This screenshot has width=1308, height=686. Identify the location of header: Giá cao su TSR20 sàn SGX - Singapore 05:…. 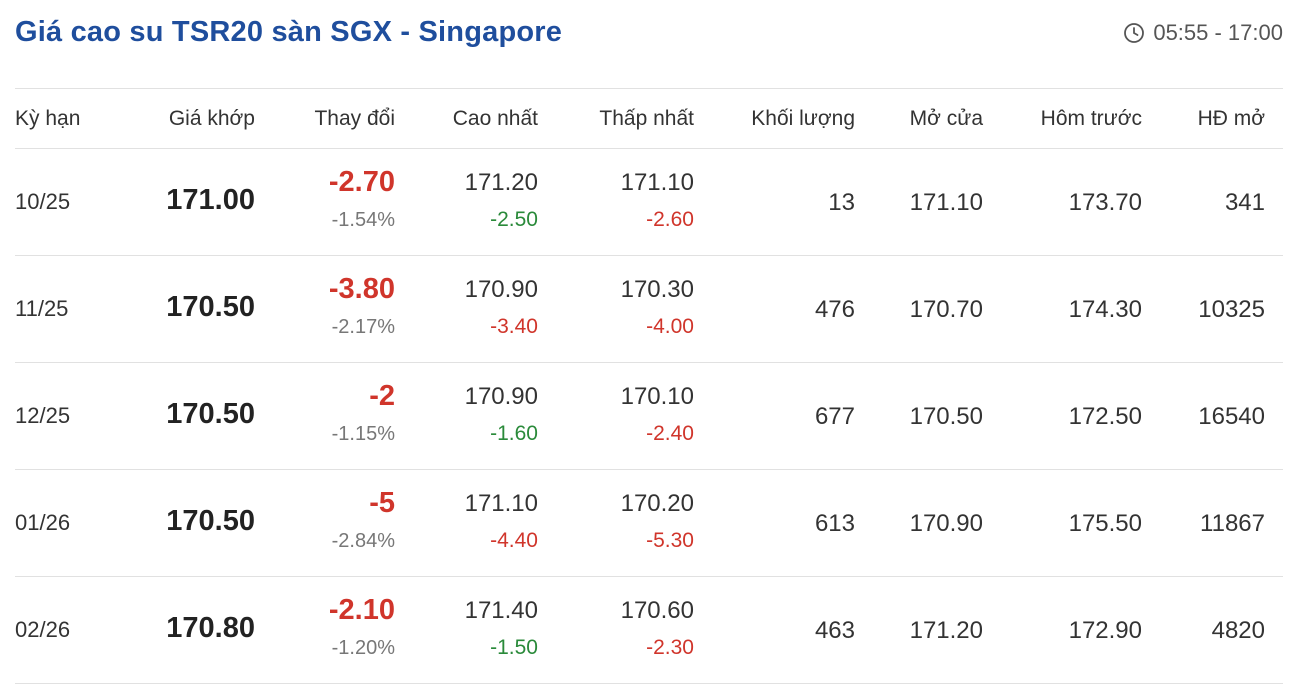
(649, 44).